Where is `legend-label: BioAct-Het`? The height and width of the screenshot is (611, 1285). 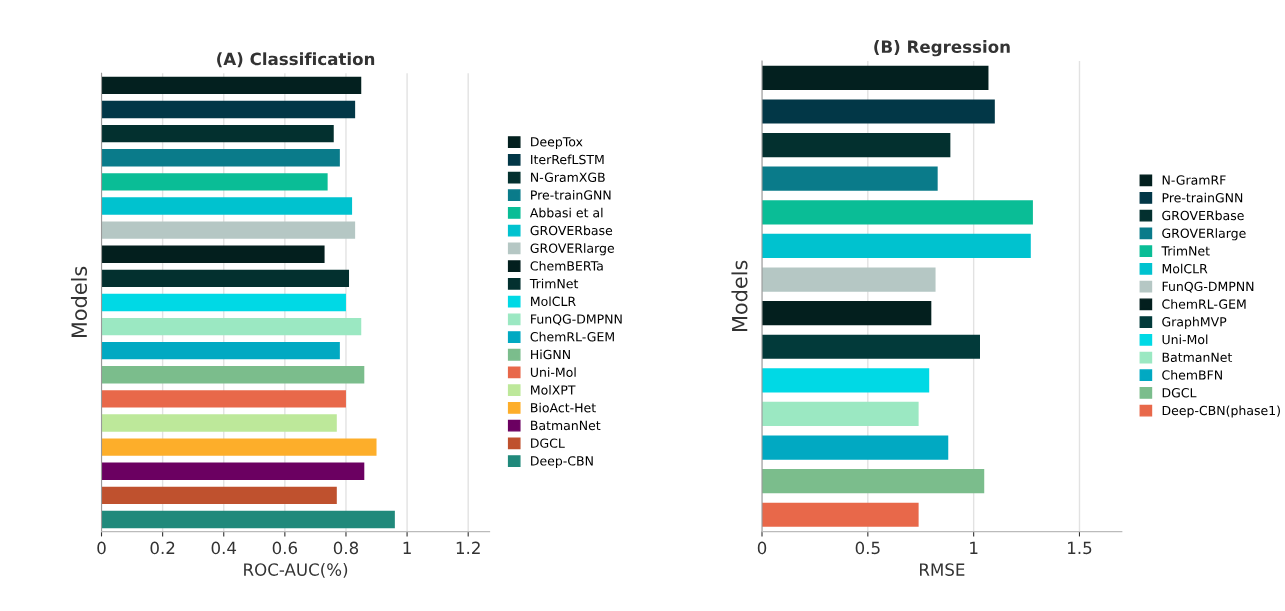
legend-label: BioAct-Het is located at coordinates (563, 407).